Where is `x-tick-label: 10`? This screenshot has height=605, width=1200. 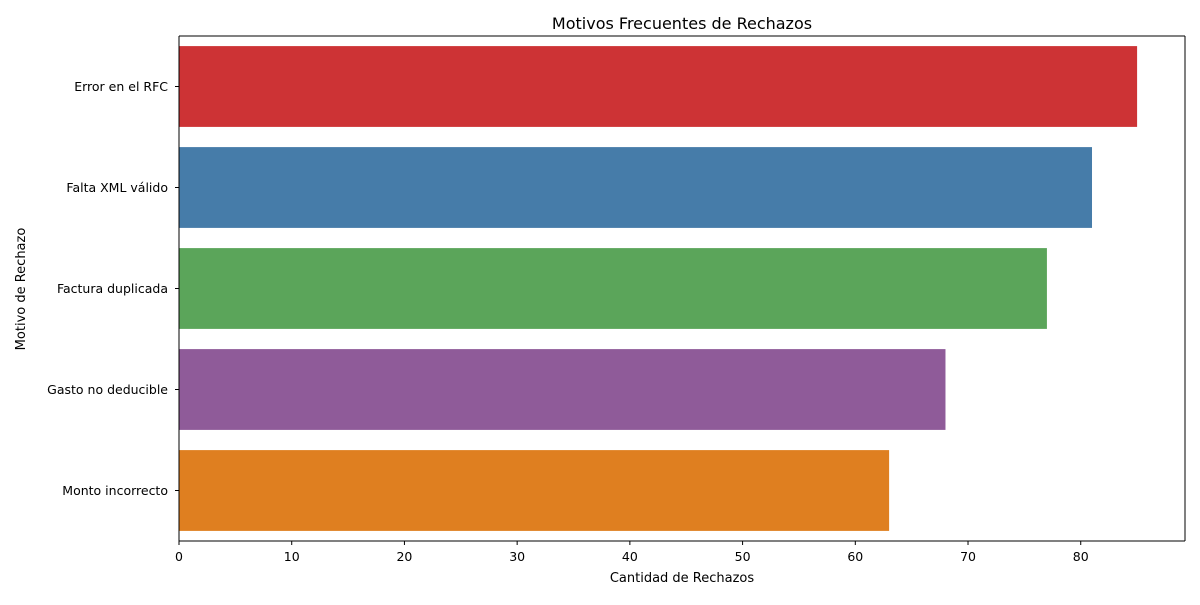 x-tick-label: 10 is located at coordinates (292, 556).